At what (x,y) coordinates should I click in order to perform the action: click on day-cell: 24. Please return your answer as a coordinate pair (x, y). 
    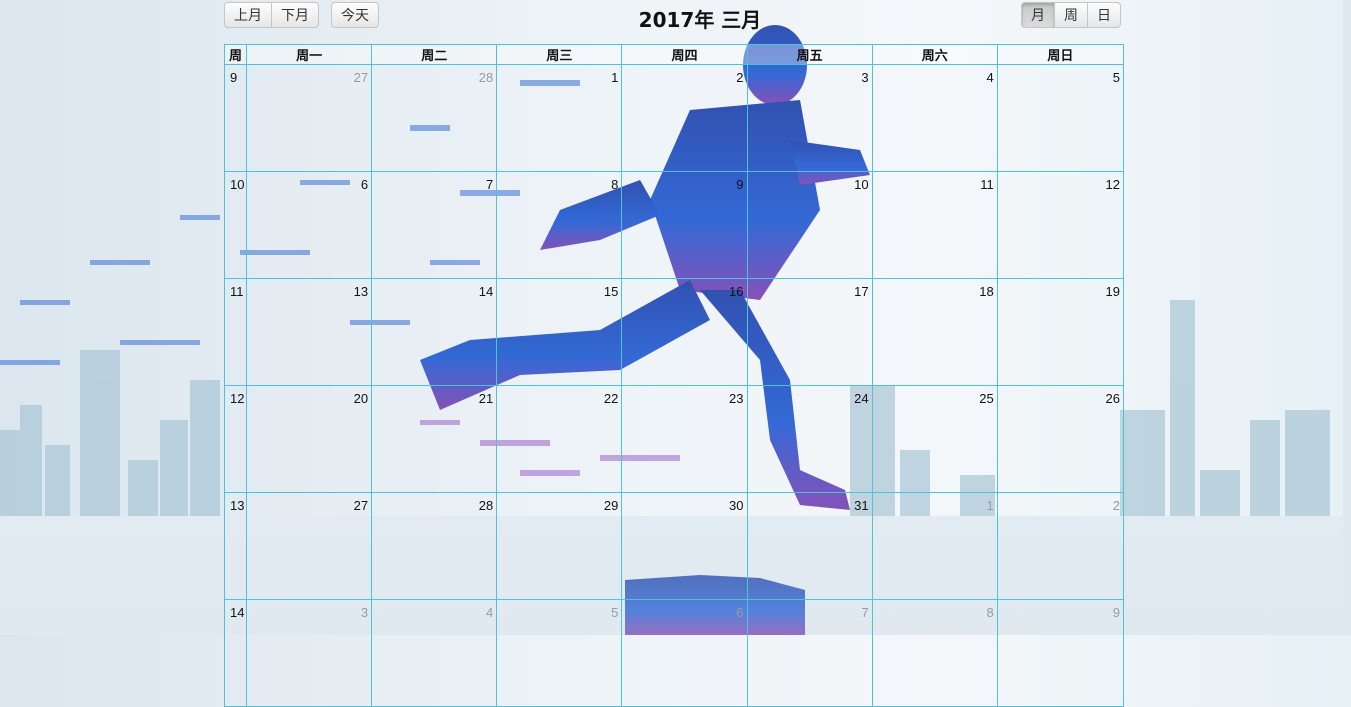
    Looking at the image, I should click on (809, 439).